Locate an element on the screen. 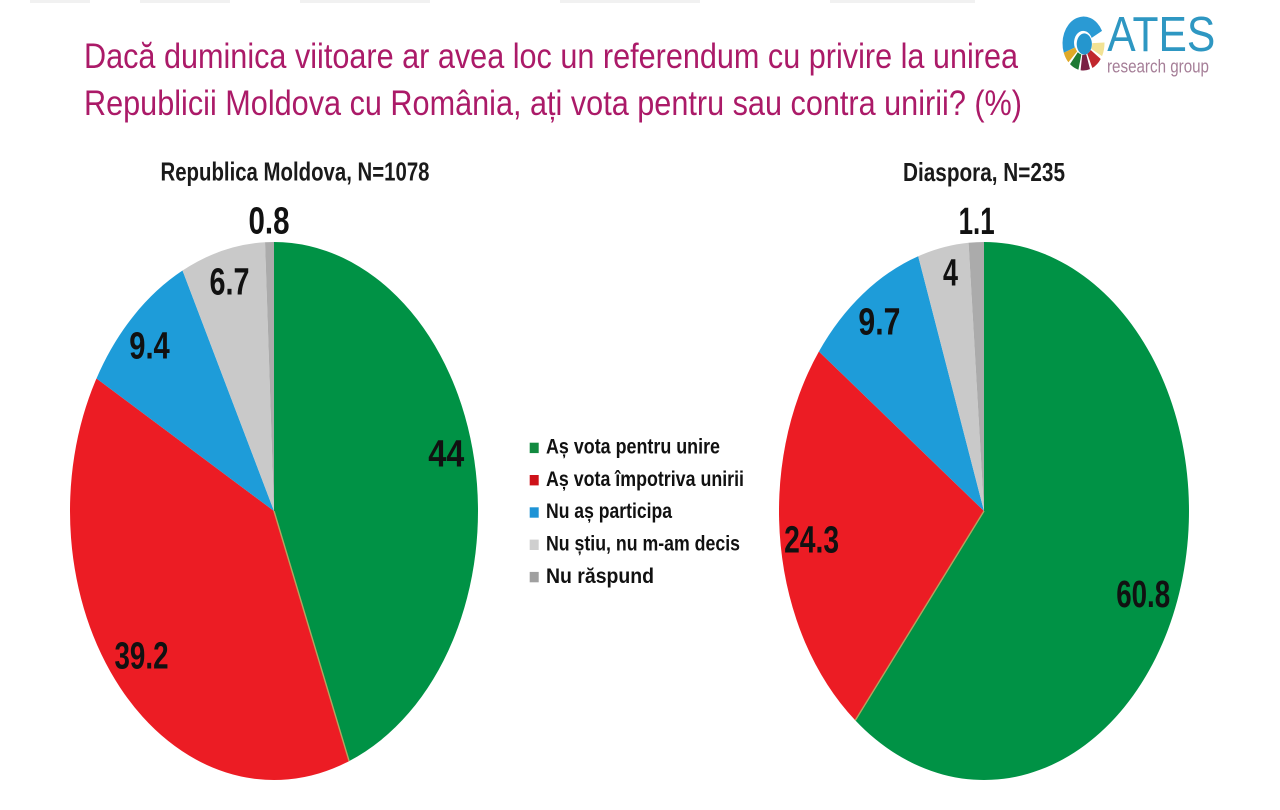  svg-text: Nu răspund is located at coordinates (600, 576).